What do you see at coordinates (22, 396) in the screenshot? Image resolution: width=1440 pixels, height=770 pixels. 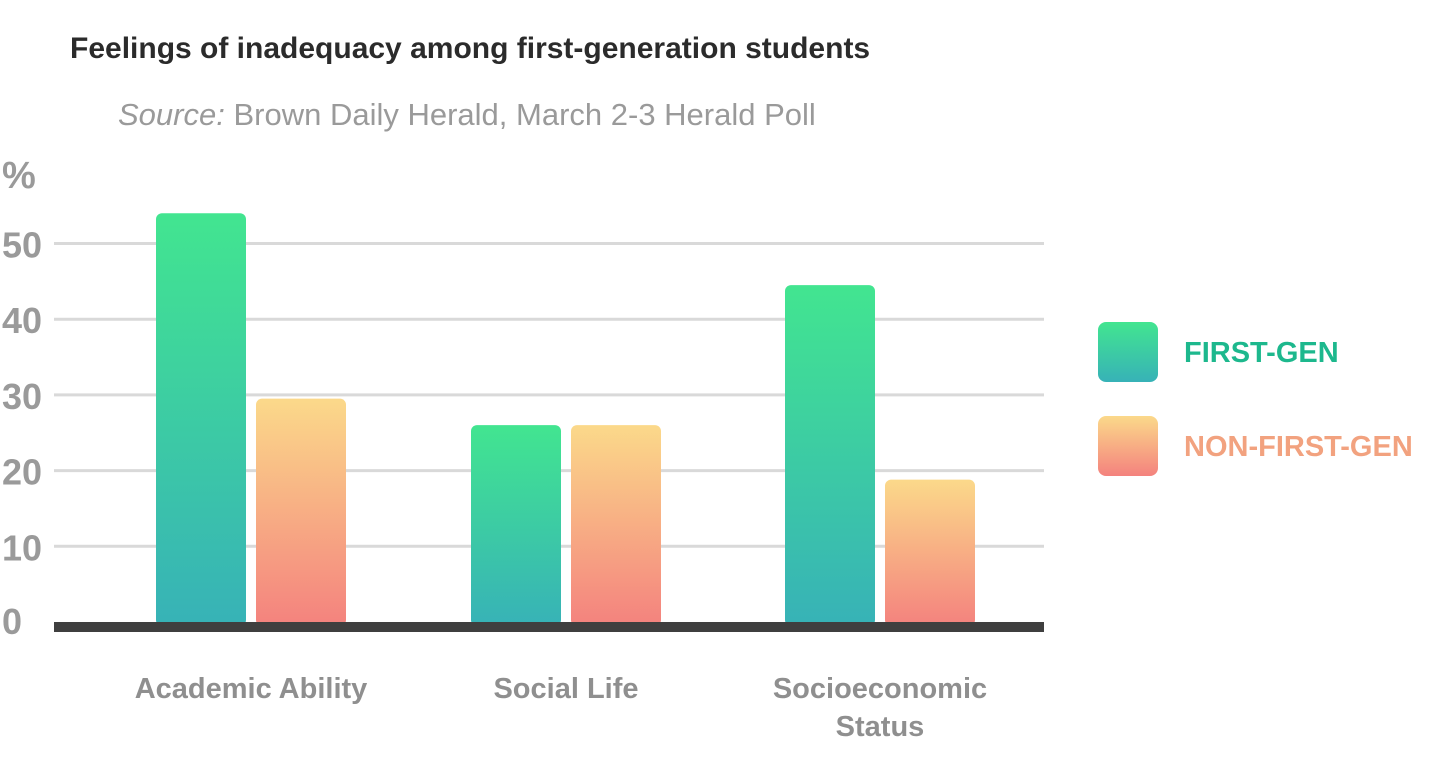 I see `y-tick-label-30: 30` at bounding box center [22, 396].